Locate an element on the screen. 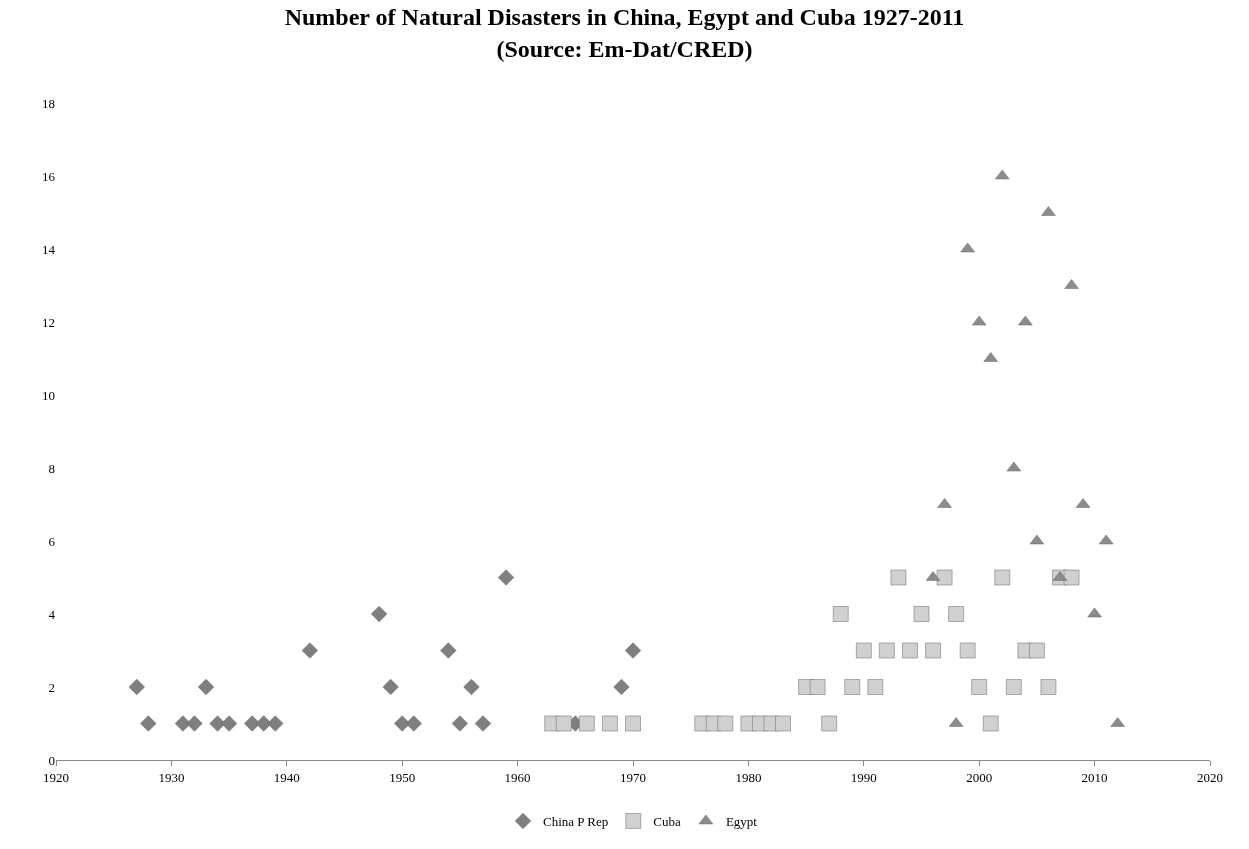  x-tick-label: 1990 is located at coordinates (863, 777).